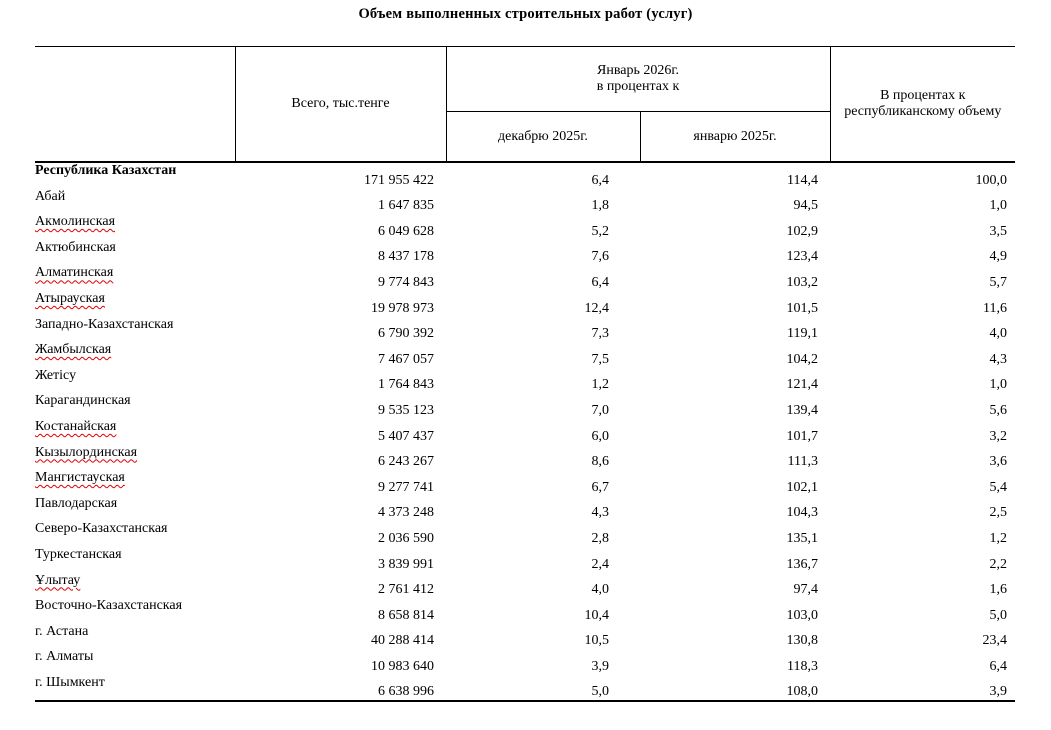  Describe the element at coordinates (600, 462) in the screenshot. I see `pct-to-december-cell: 8,6` at that location.